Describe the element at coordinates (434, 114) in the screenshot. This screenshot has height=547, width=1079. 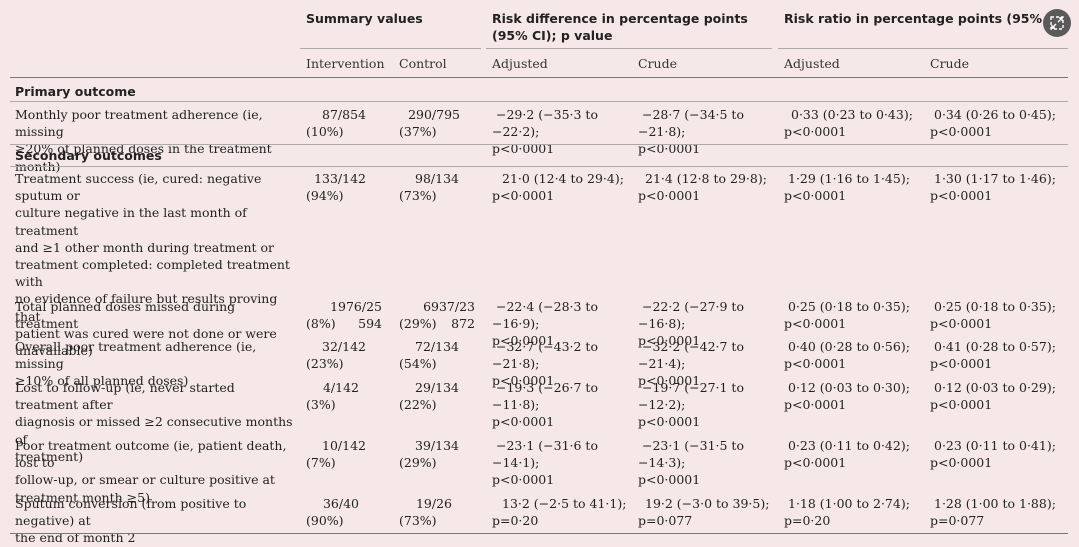
I see `control-count: 290/795` at that location.